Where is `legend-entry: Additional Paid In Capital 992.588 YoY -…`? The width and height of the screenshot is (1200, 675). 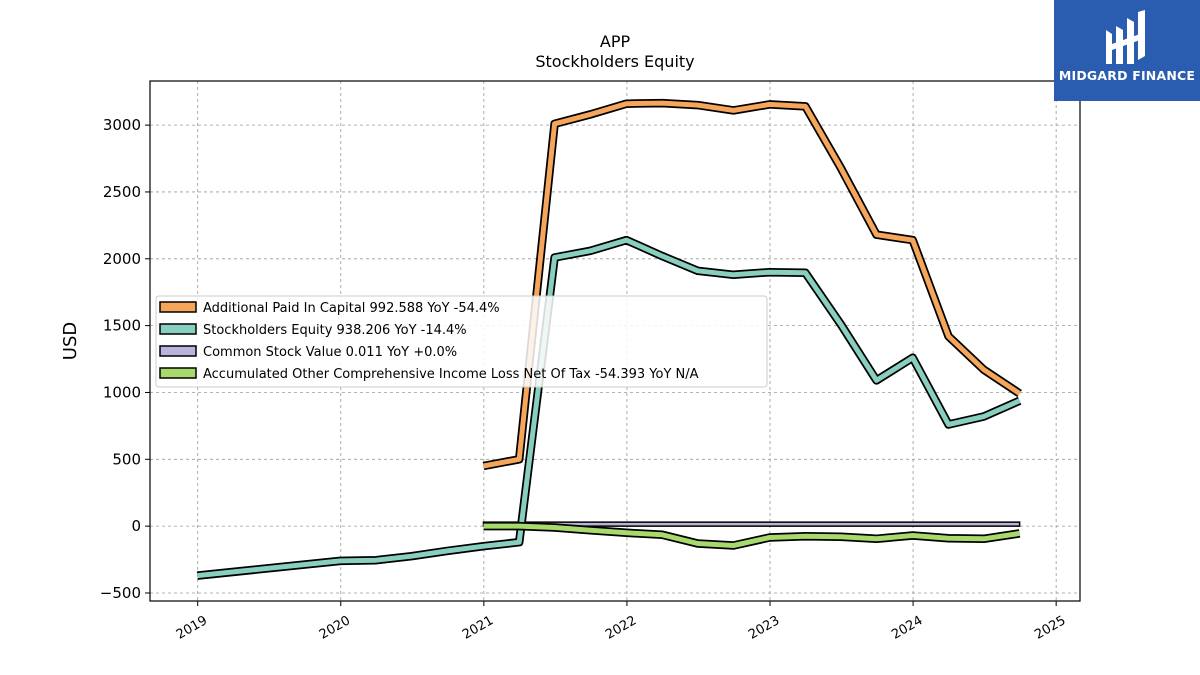 legend-entry: Additional Paid In Capital 992.588 YoY -… is located at coordinates (351, 308).